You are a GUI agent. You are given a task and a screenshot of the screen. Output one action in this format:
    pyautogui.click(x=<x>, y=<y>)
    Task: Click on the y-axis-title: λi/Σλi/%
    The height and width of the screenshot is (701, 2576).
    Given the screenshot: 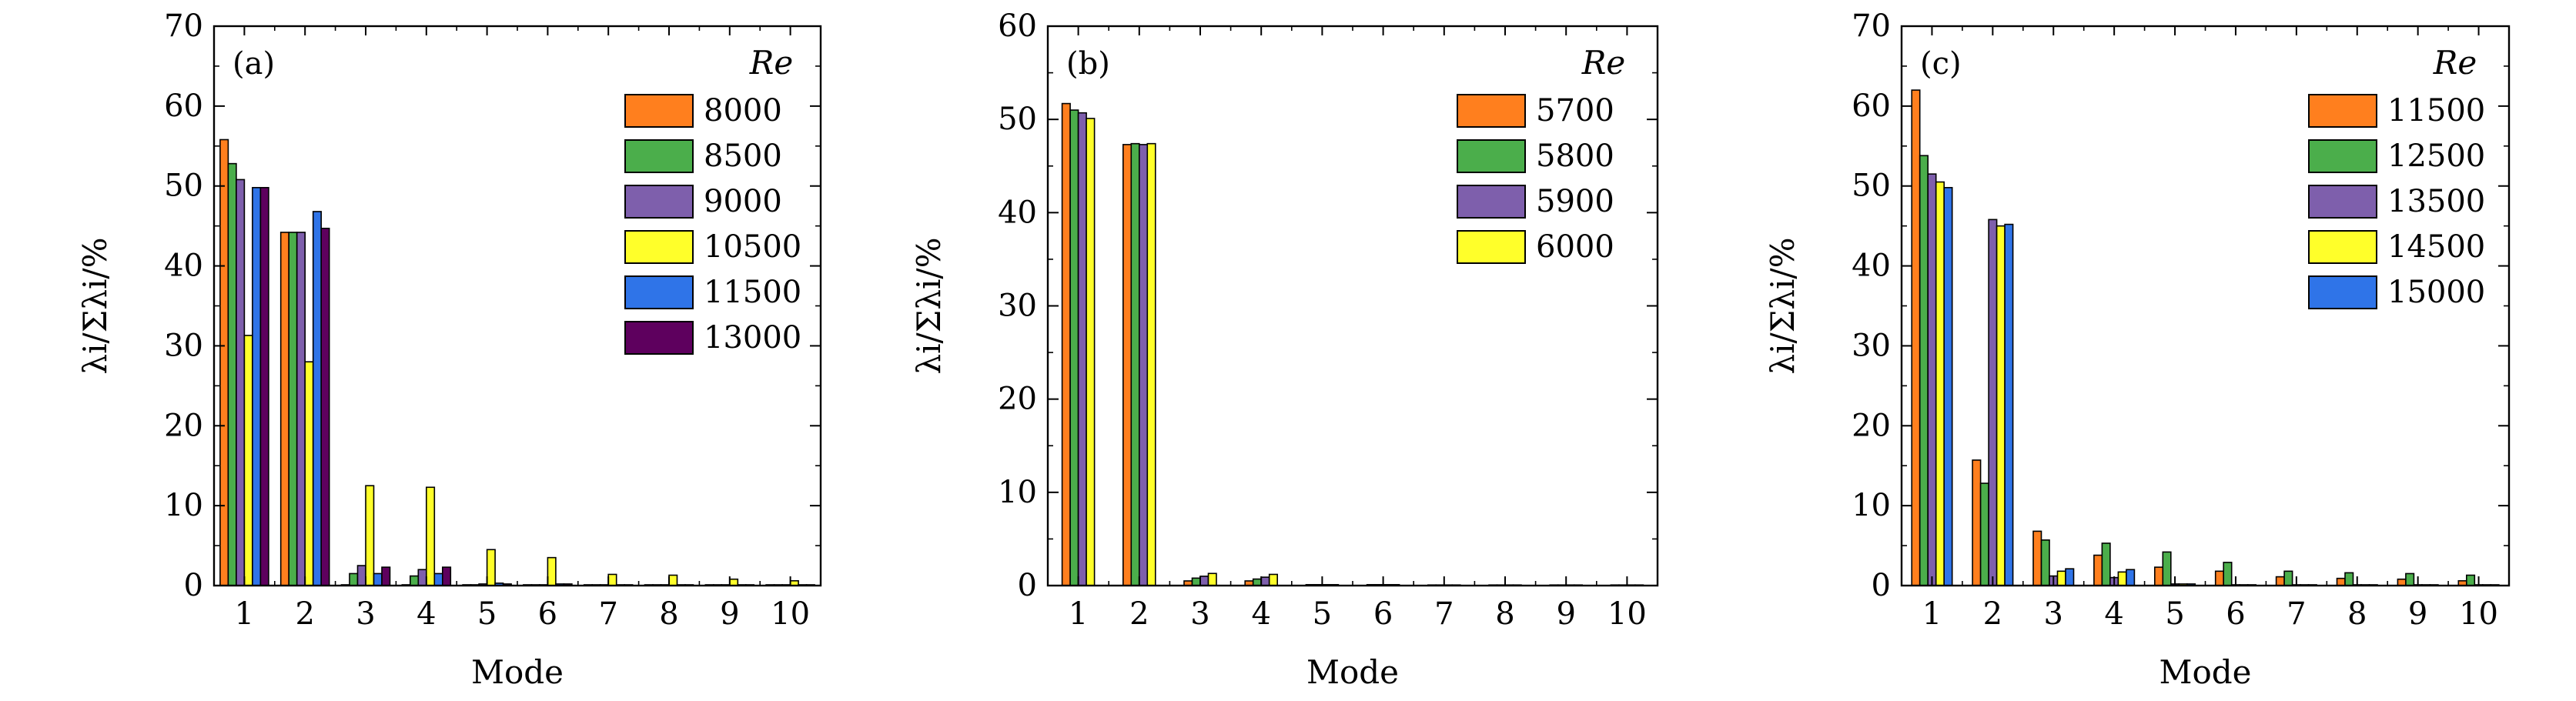 What is the action you would take?
    pyautogui.click(x=929, y=305)
    